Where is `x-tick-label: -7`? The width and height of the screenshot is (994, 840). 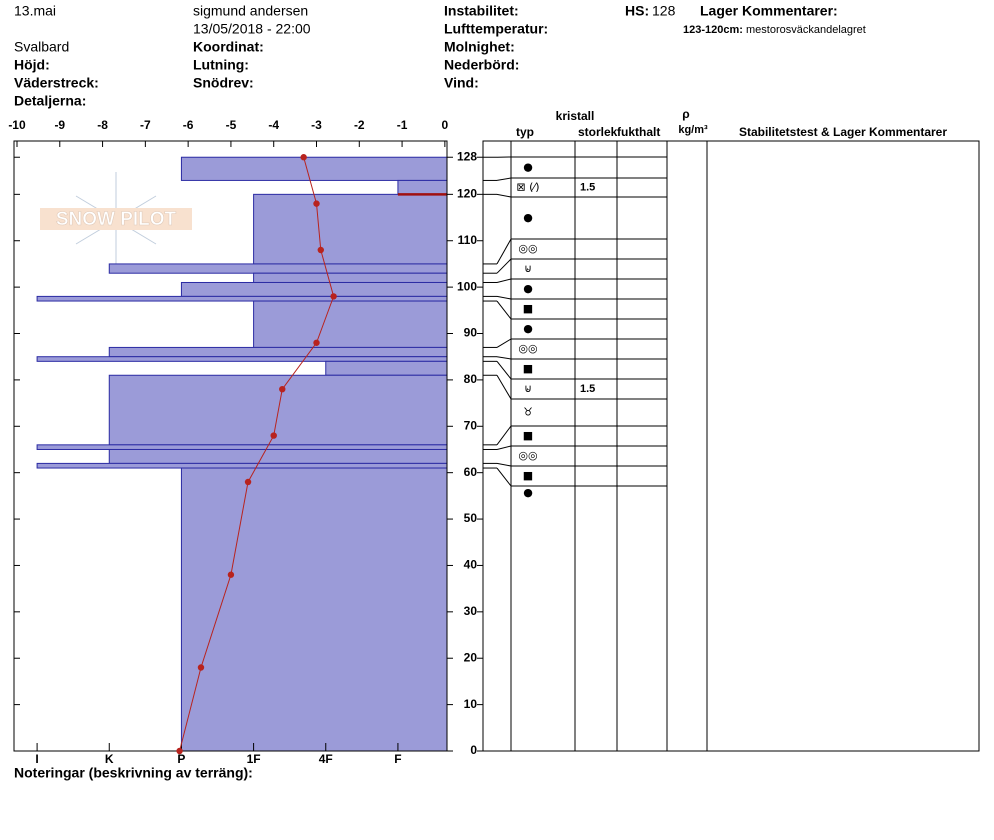 x-tick-label: -7 is located at coordinates (145, 125).